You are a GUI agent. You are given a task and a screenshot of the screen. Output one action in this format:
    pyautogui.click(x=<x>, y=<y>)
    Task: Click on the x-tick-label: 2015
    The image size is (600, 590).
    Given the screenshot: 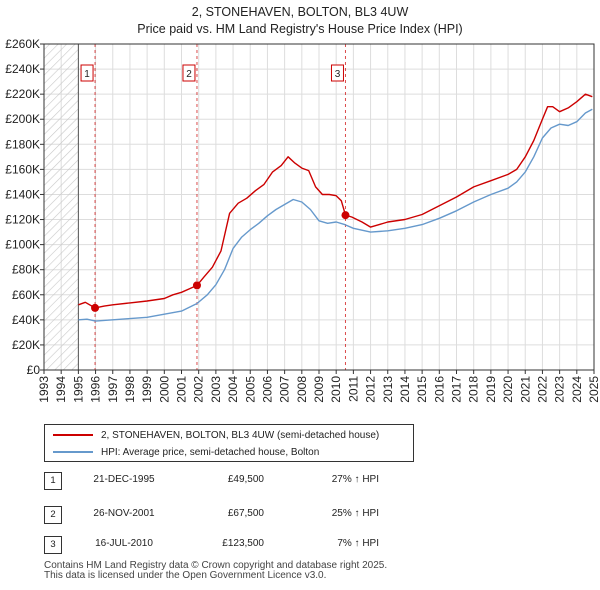 What is the action you would take?
    pyautogui.click(x=422, y=389)
    